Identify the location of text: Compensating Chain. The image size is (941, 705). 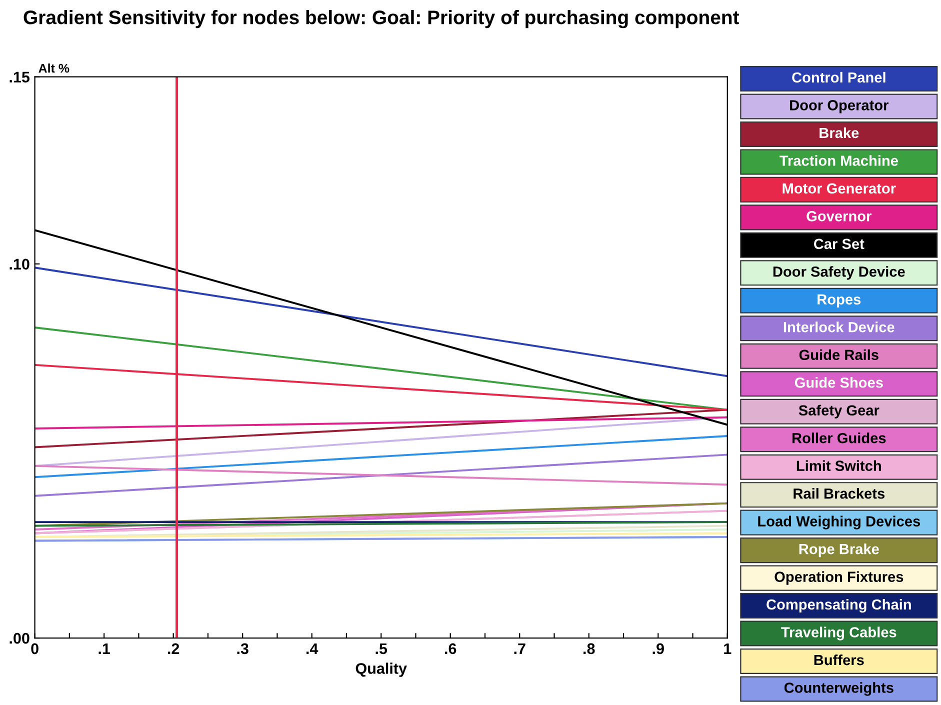
(838, 605).